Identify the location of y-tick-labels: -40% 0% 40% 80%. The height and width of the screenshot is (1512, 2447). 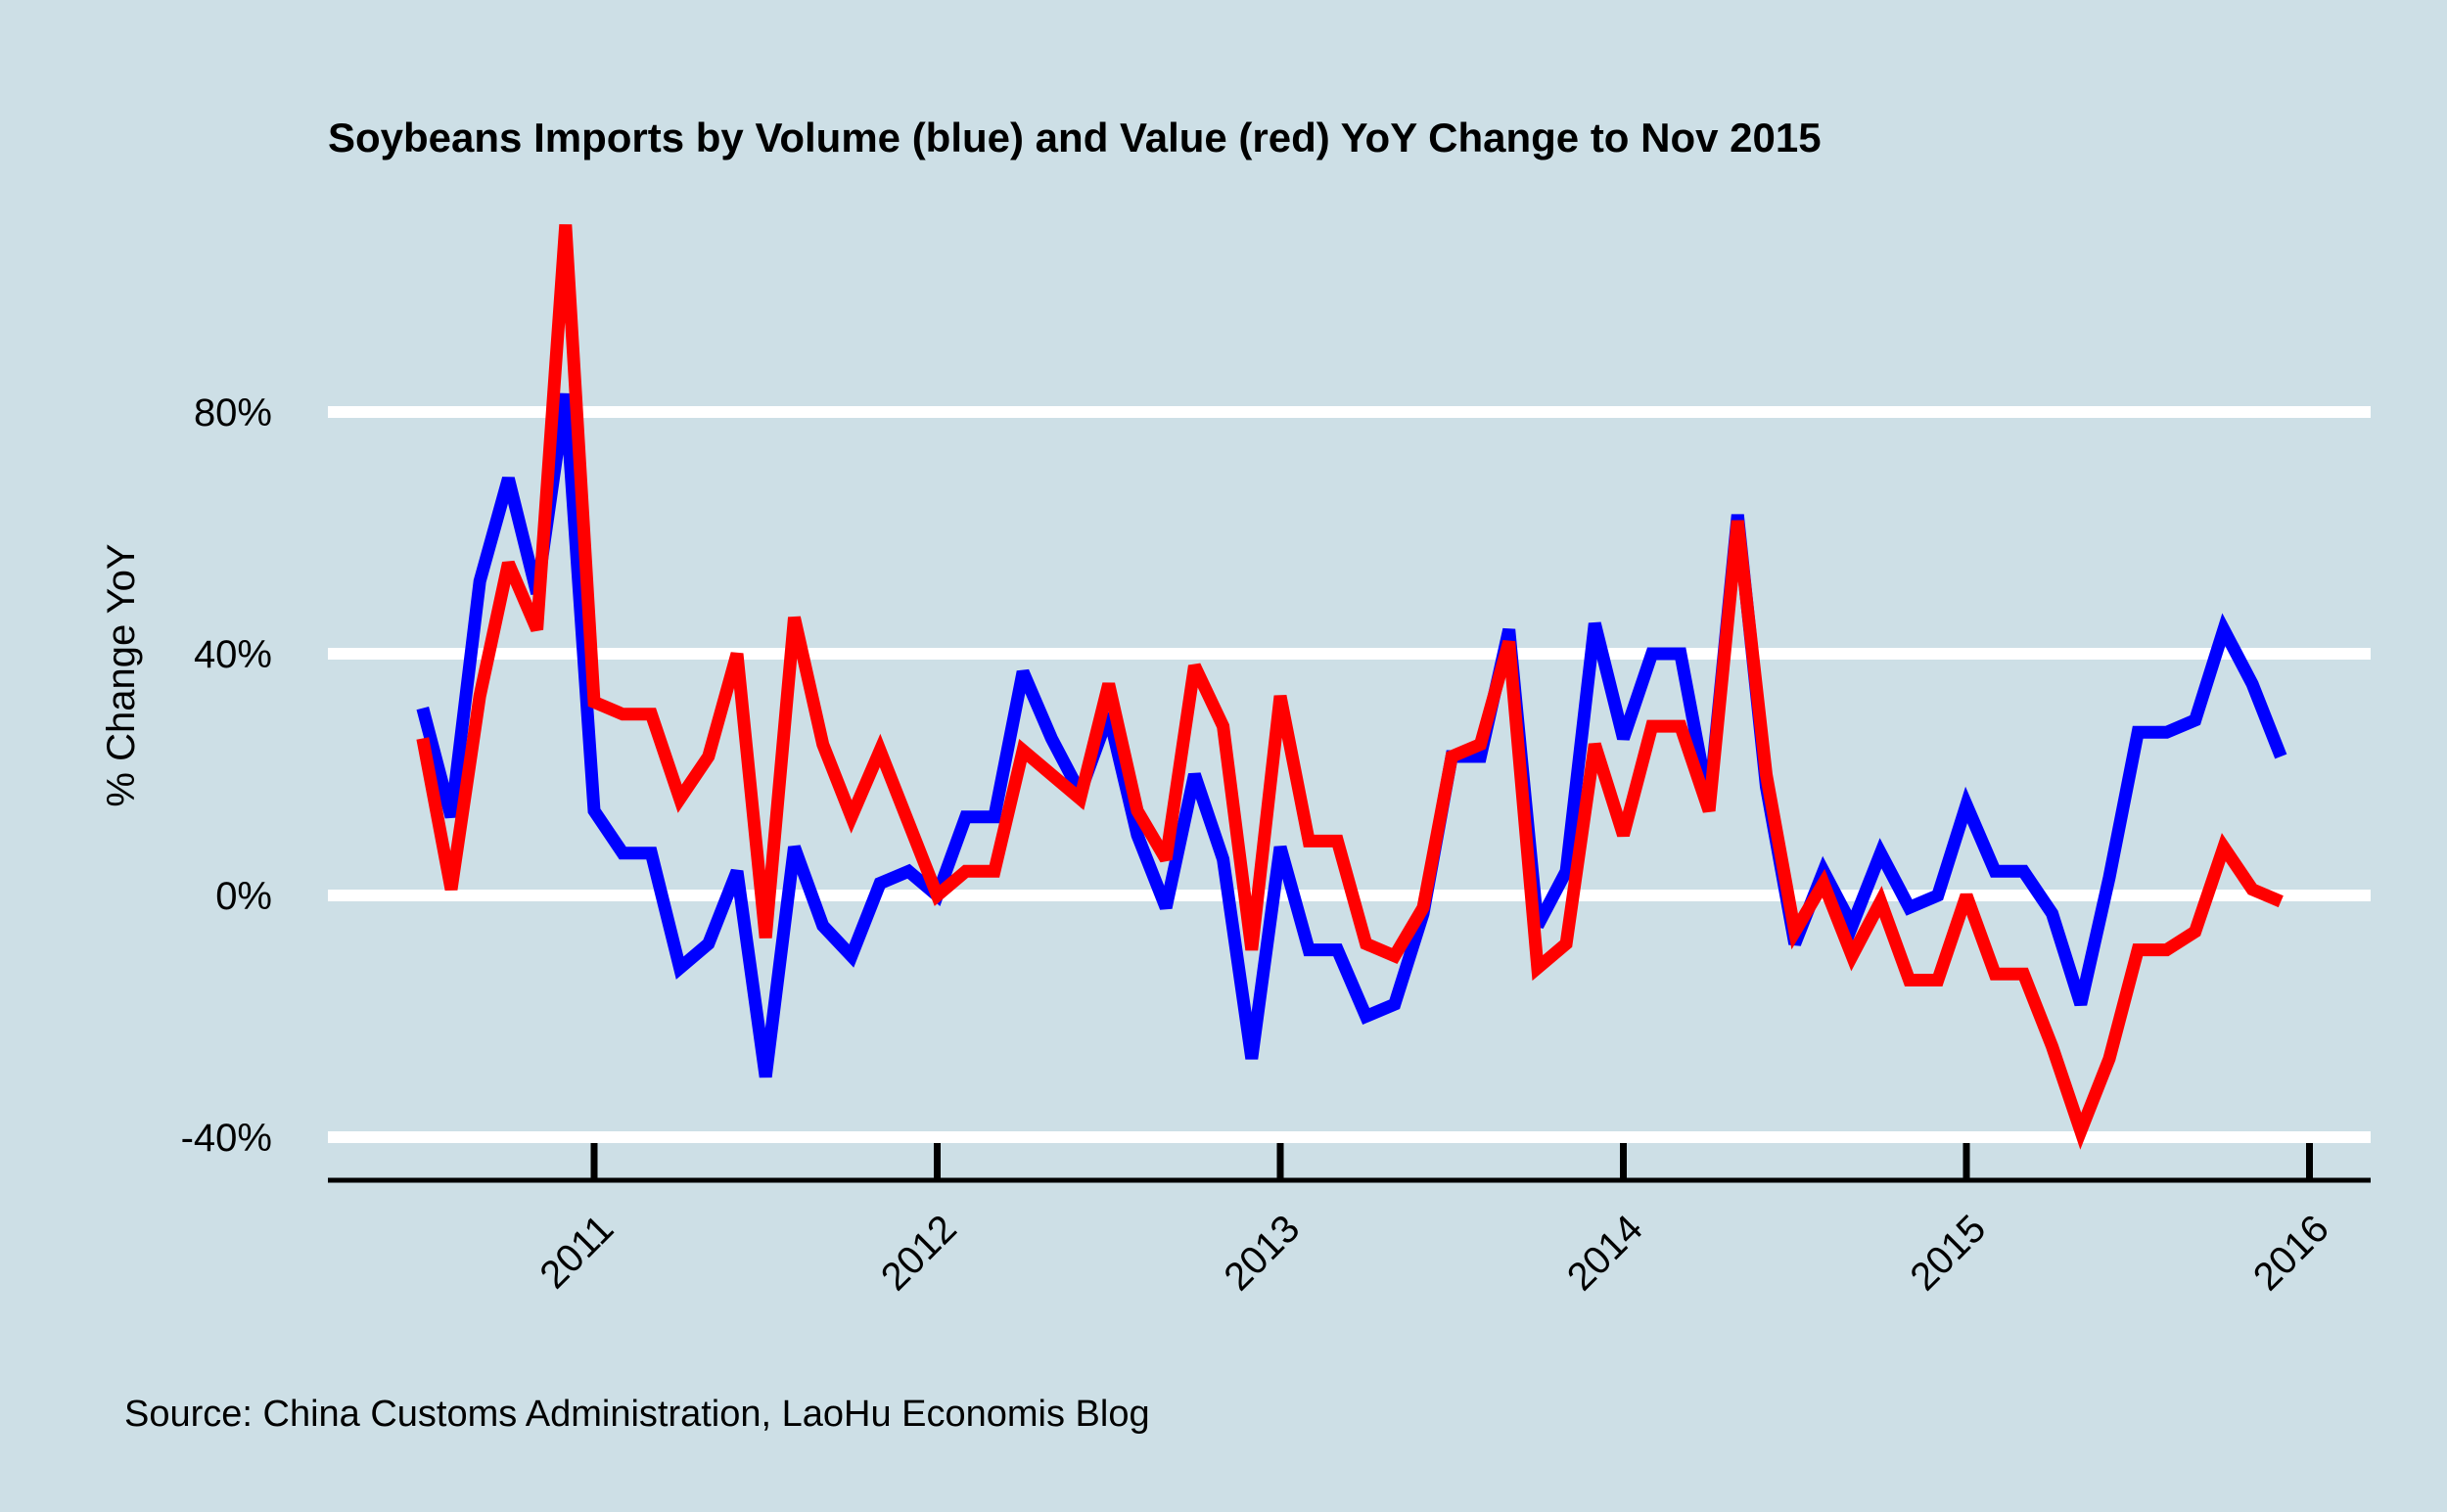
(226, 775).